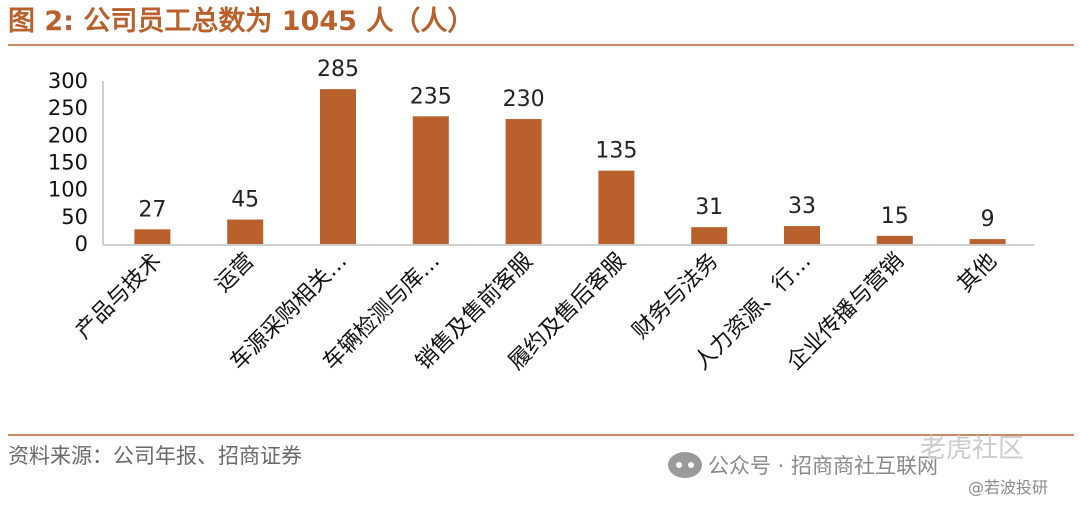 The width and height of the screenshot is (1080, 509). What do you see at coordinates (709, 207) in the screenshot?
I see `data-label: 31` at bounding box center [709, 207].